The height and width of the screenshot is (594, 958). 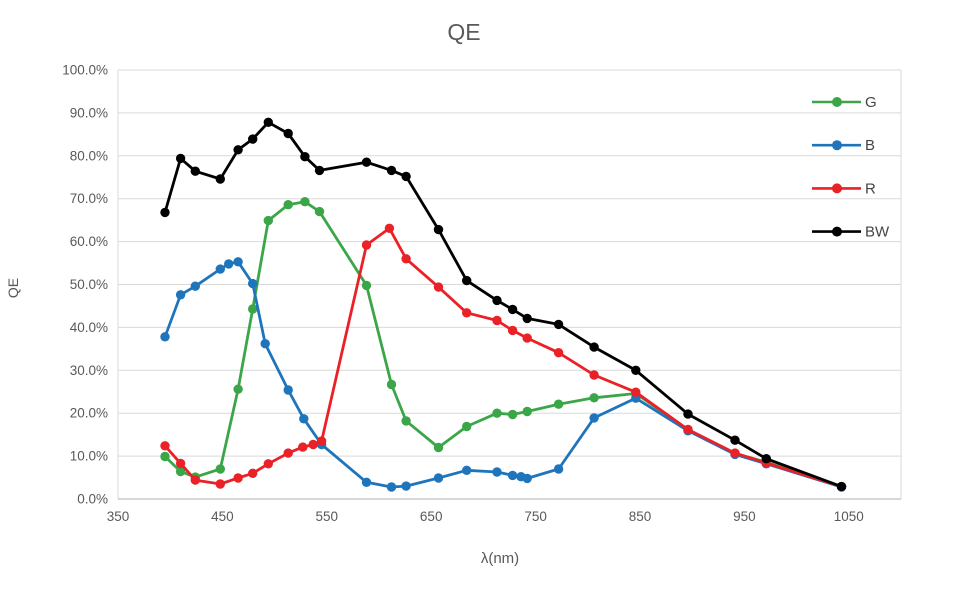 What do you see at coordinates (89, 413) in the screenshot?
I see `y-tick-label: 20.0%` at bounding box center [89, 413].